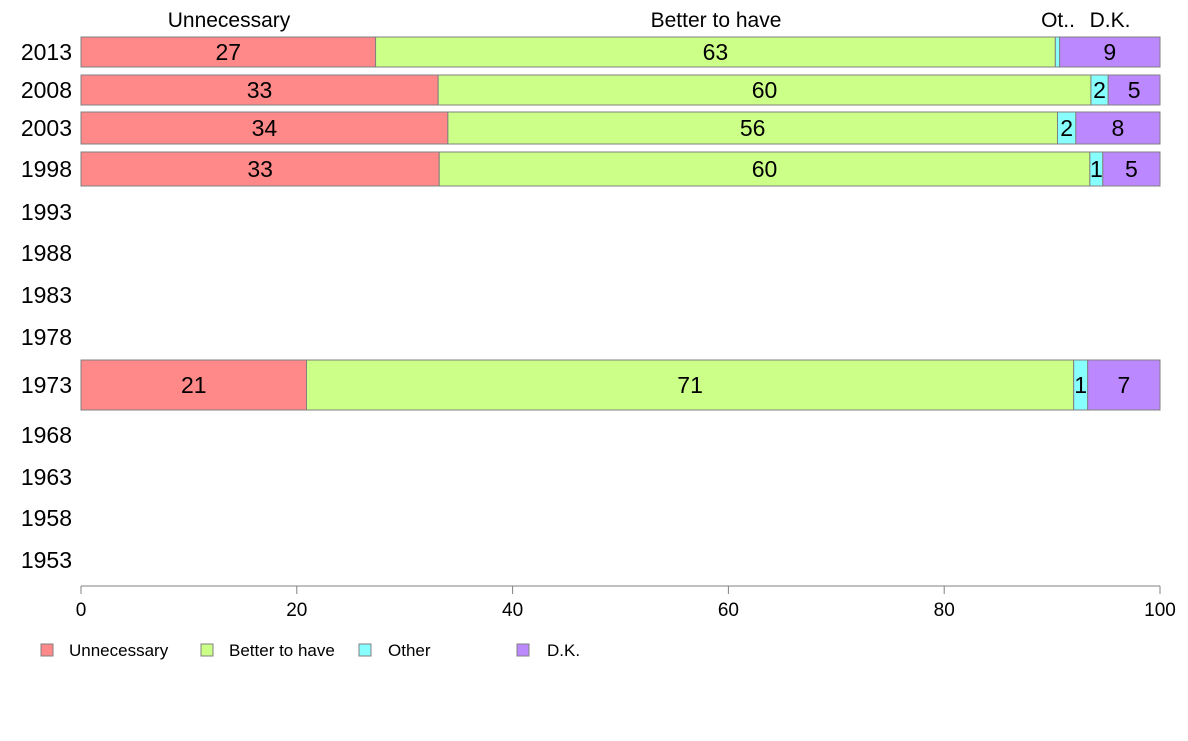 This screenshot has width=1188, height=741. What do you see at coordinates (46, 212) in the screenshot?
I see `y-tick-label-1993: 1993` at bounding box center [46, 212].